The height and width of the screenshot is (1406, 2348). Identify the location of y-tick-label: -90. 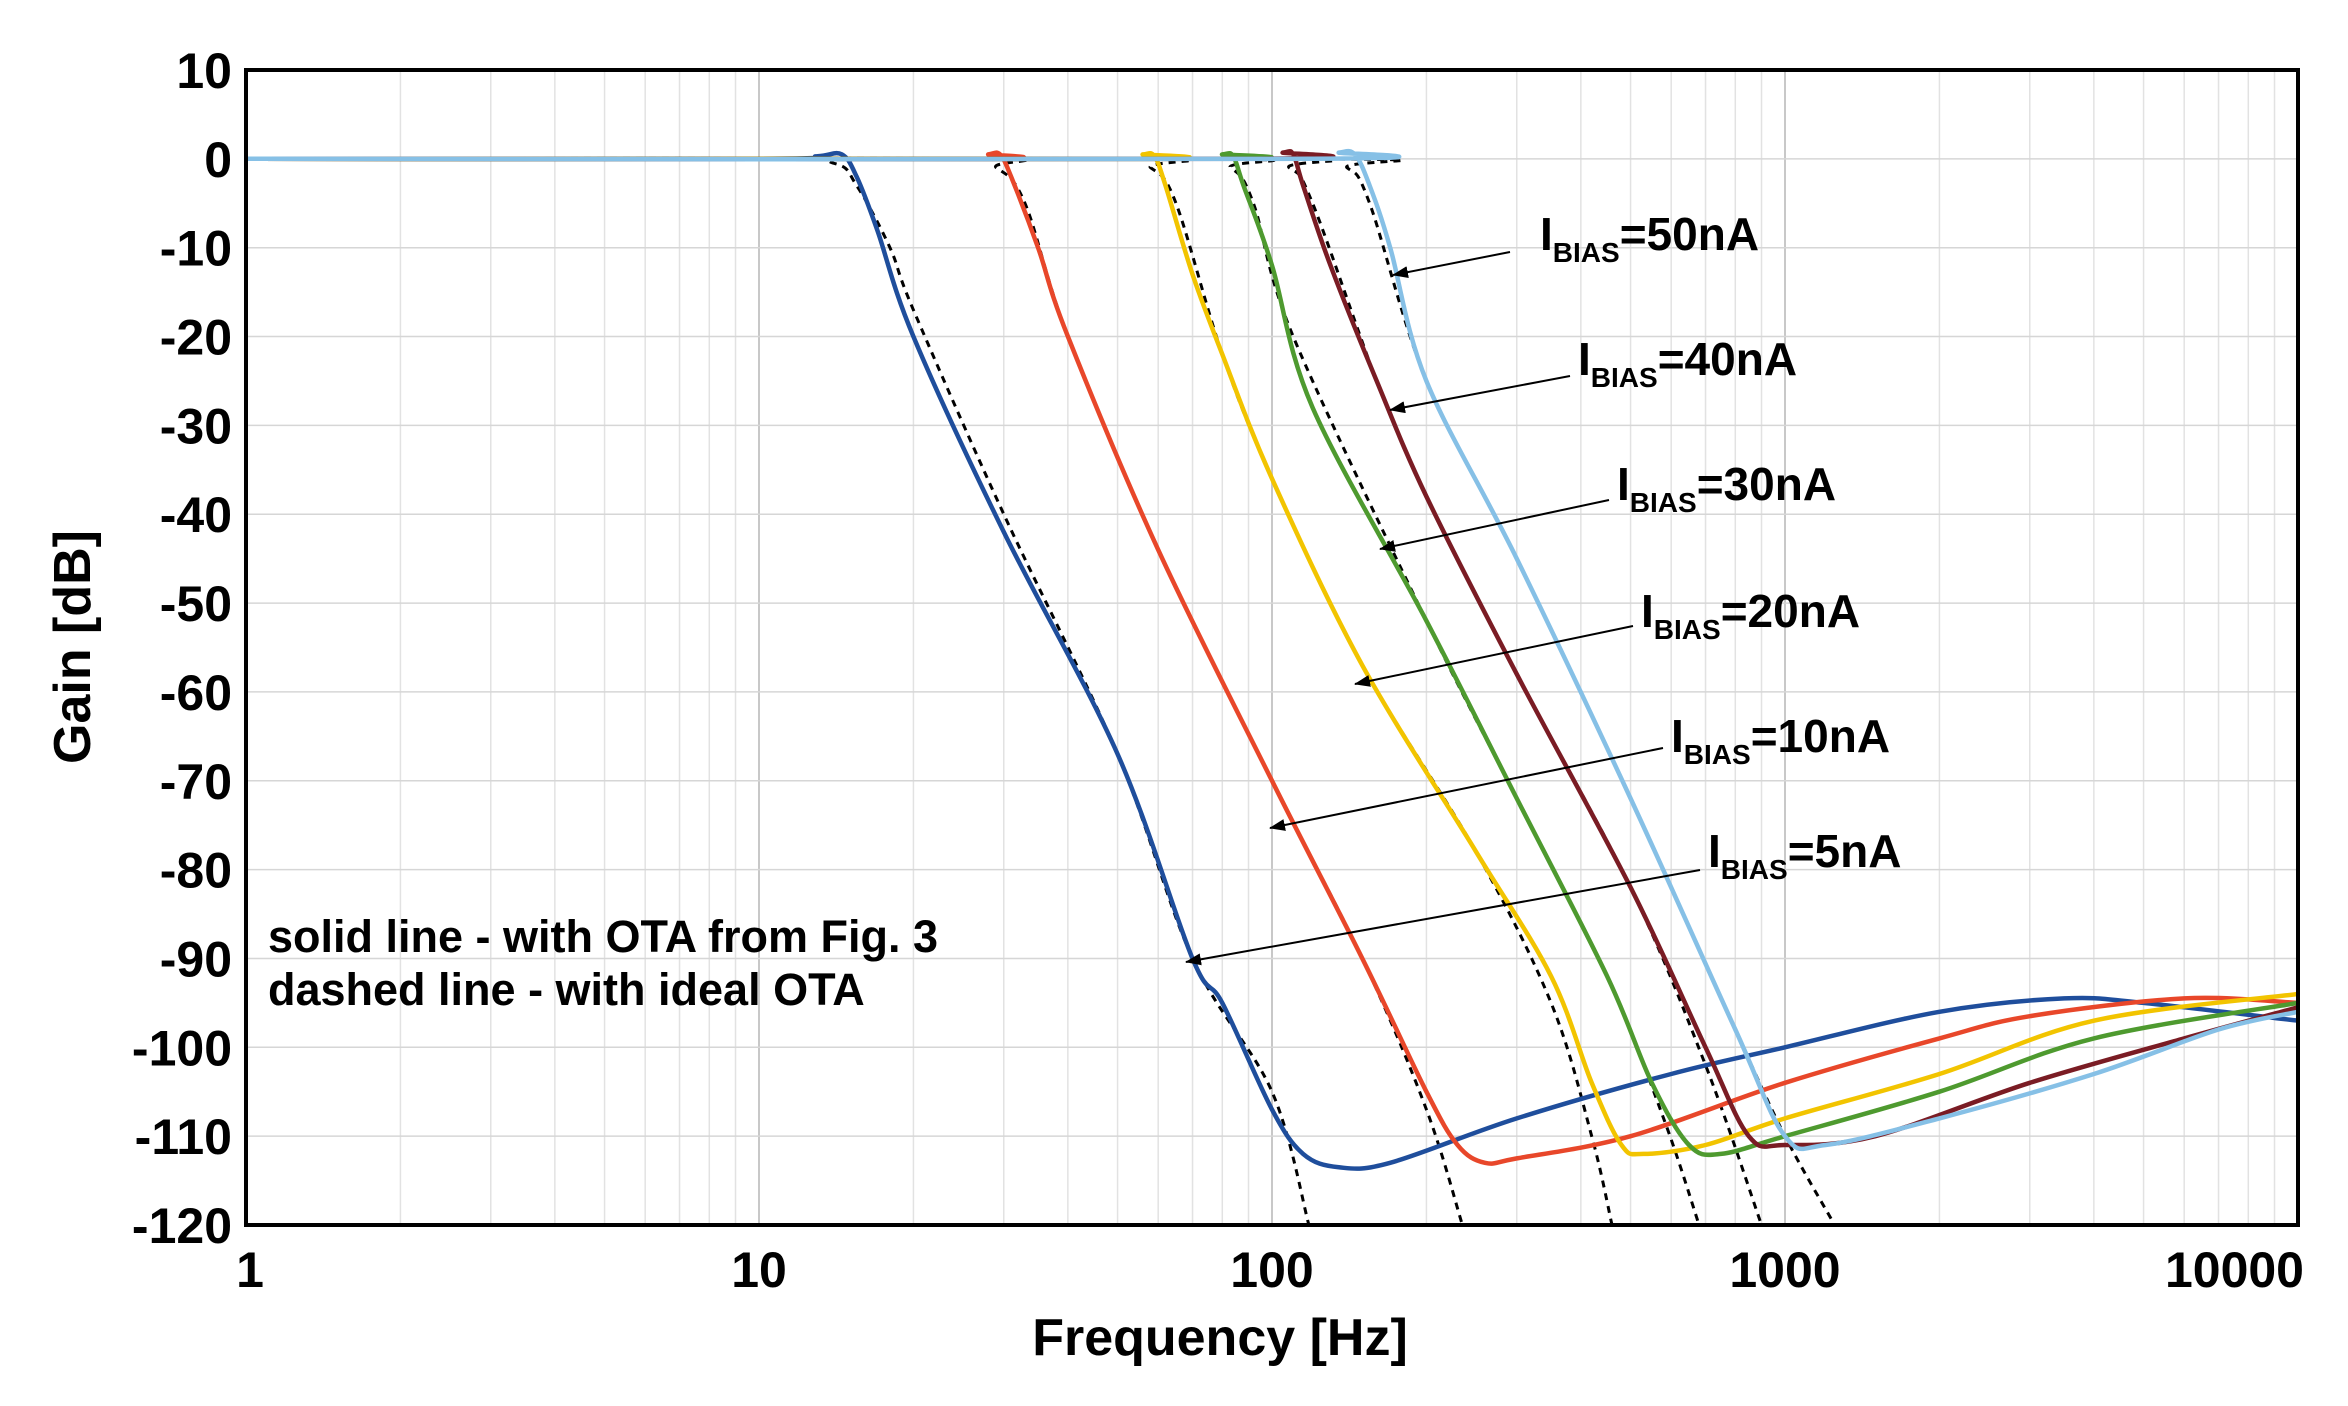
(196, 959).